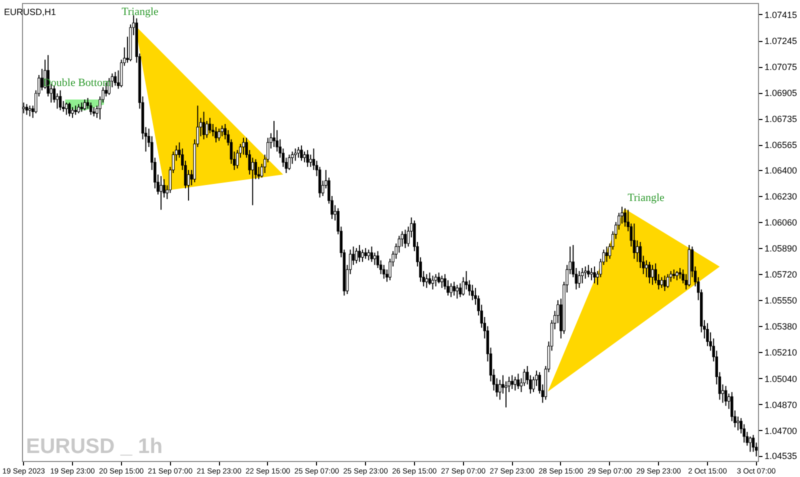 The width and height of the screenshot is (800, 477). Describe the element at coordinates (781, 197) in the screenshot. I see `y-tick-label: 1.06230` at that location.